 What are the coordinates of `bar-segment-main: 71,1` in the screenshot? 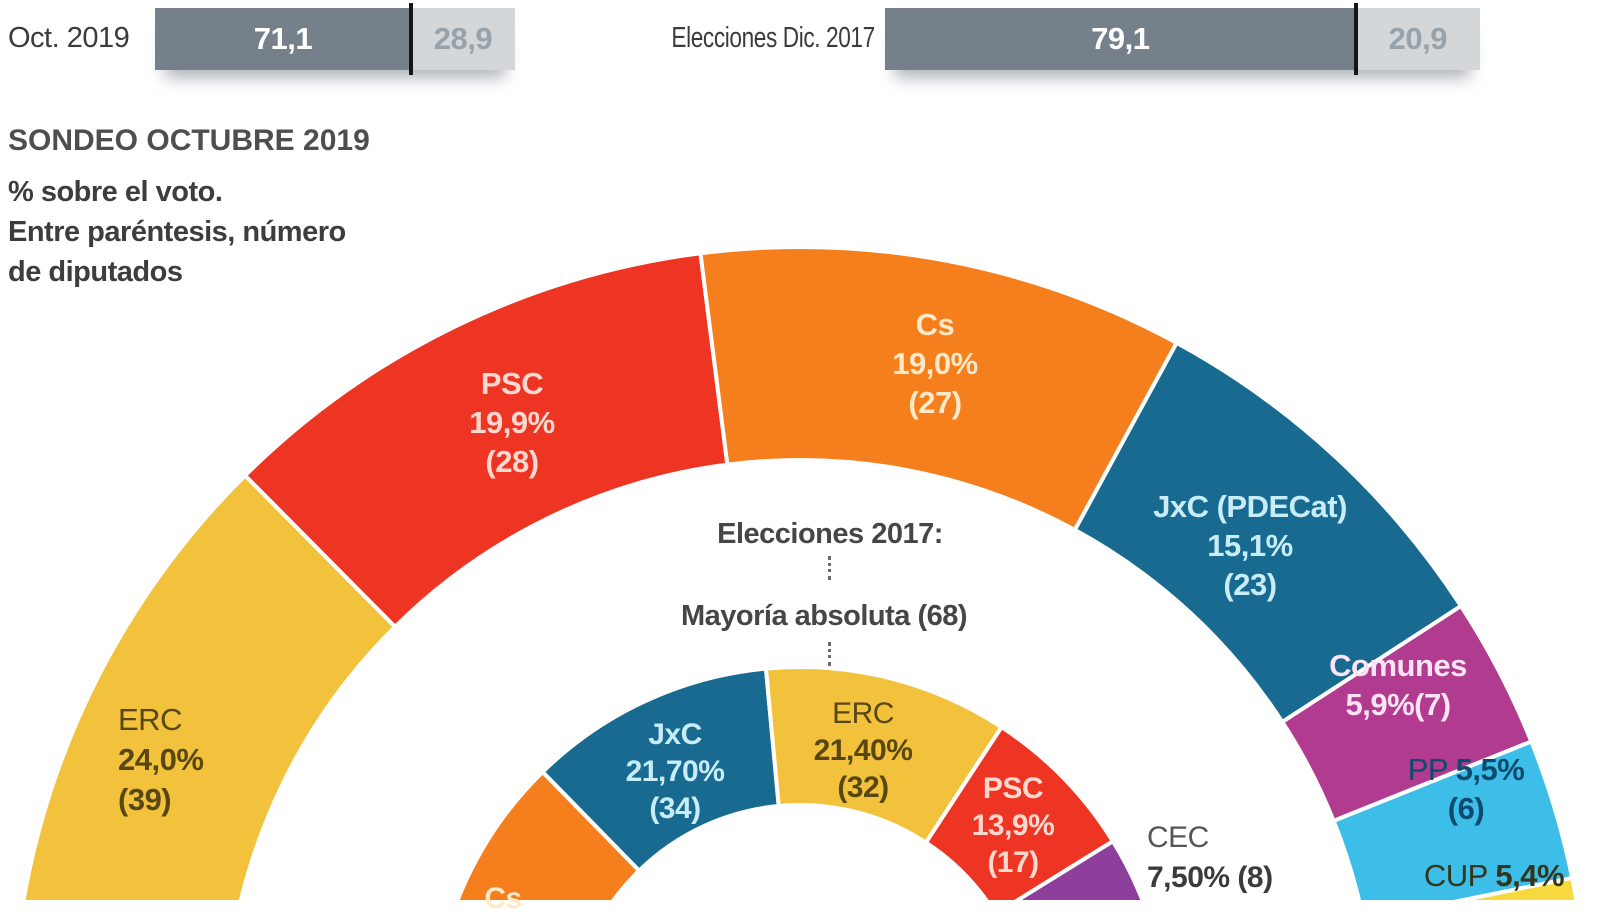 It's located at (283, 39).